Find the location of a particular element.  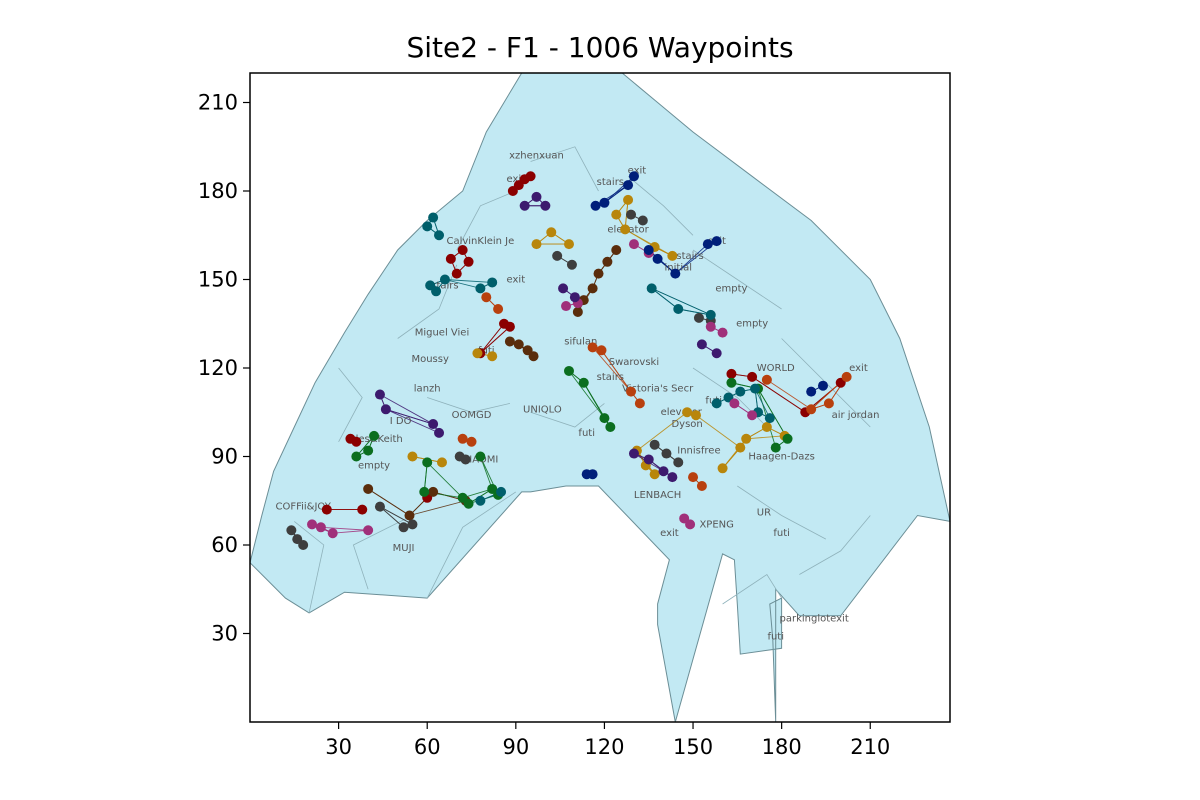

shop-label: LENBACH is located at coordinates (657, 495).